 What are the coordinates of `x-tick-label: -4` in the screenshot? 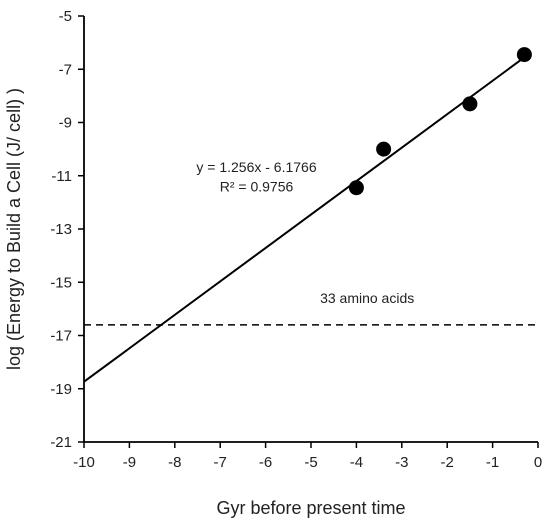 It's located at (356, 462).